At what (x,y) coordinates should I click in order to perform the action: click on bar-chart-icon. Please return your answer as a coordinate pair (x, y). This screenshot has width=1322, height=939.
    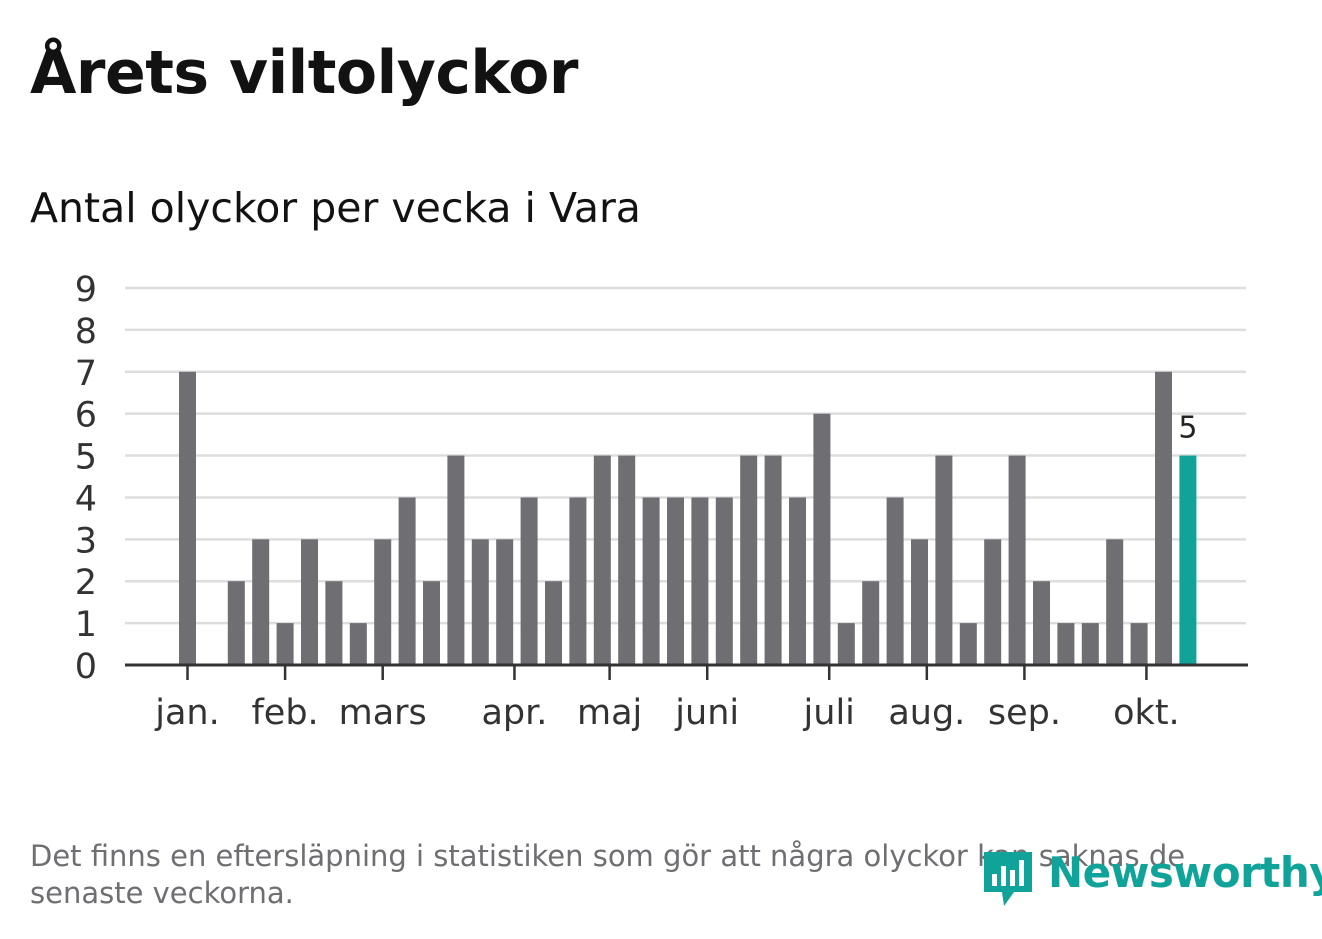
    Looking at the image, I should click on (1008, 879).